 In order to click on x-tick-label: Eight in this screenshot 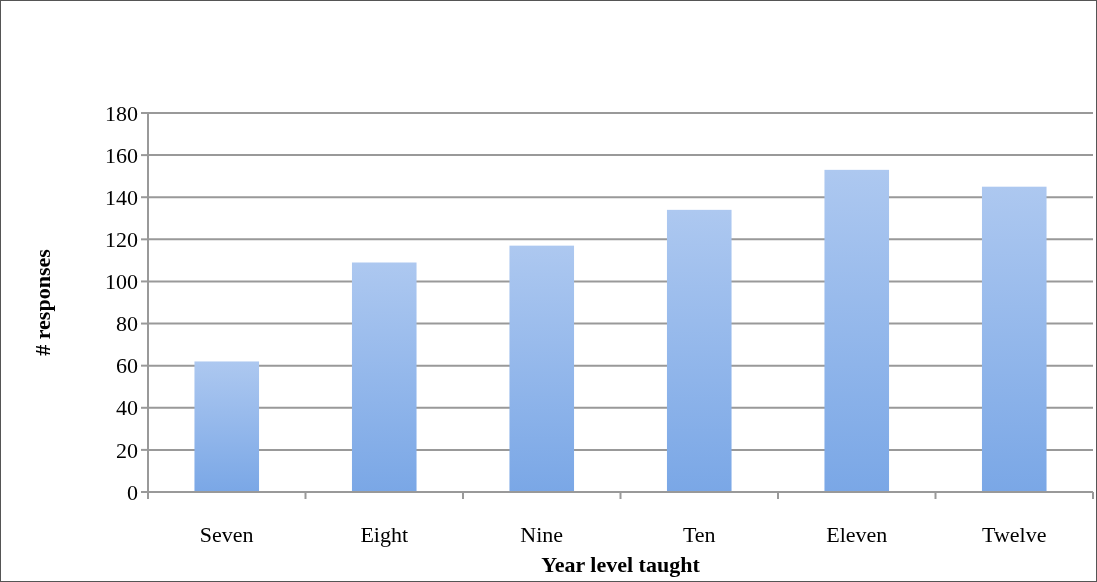, I will do `click(384, 534)`.